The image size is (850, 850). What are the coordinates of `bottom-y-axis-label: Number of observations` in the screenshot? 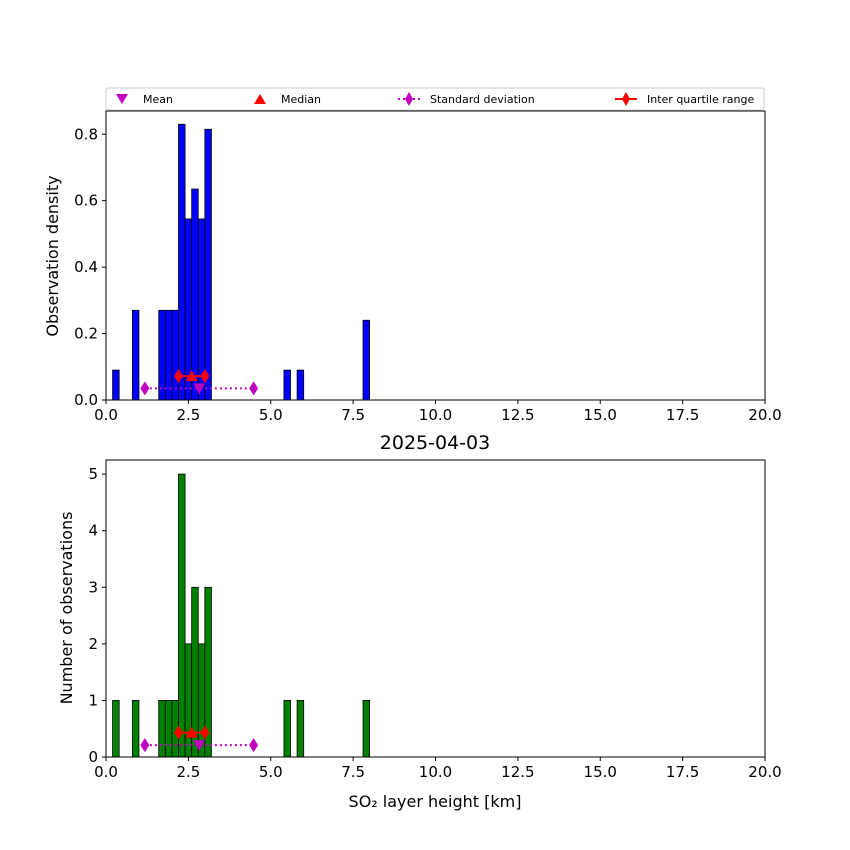 It's located at (66, 608).